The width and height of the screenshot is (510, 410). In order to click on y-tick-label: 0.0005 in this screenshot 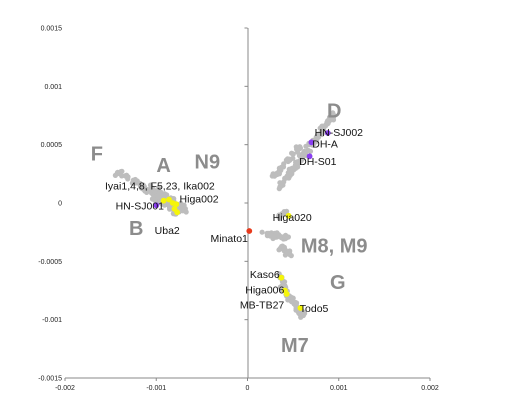, I will do `click(52, 145)`.